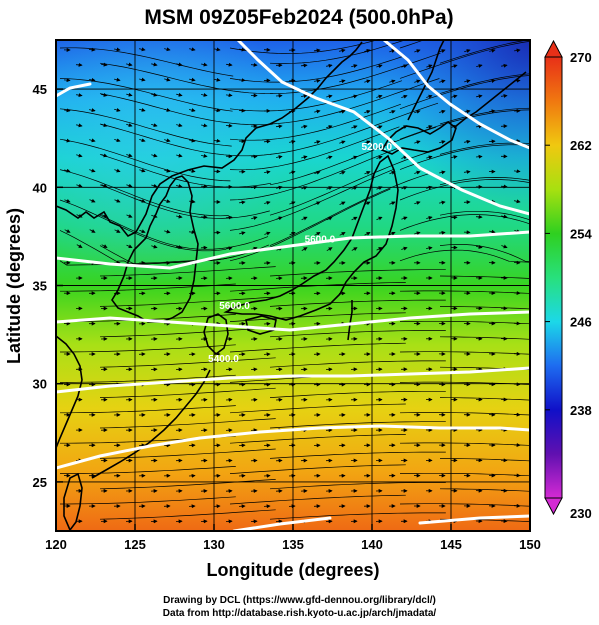  What do you see at coordinates (553, 277) in the screenshot?
I see `colorbar-scale` at bounding box center [553, 277].